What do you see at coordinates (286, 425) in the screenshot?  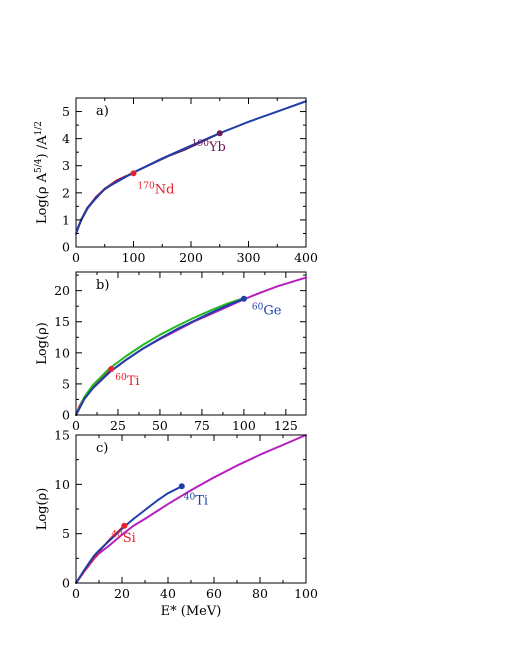 I see `x-tick-label: 125` at bounding box center [286, 425].